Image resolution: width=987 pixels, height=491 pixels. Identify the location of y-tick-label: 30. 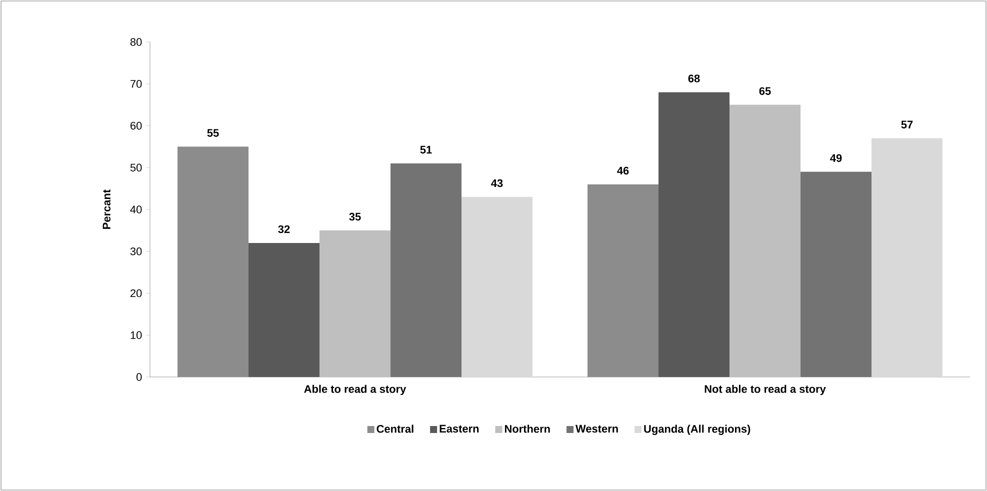
(136, 251).